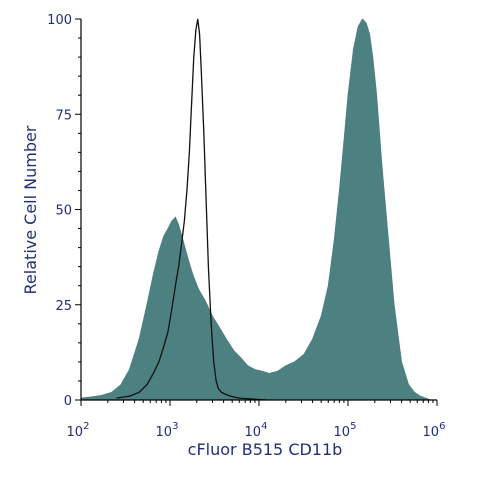 Image resolution: width=480 pixels, height=480 pixels. Describe the element at coordinates (59, 20) in the screenshot. I see `y-tick-label: 100` at that location.